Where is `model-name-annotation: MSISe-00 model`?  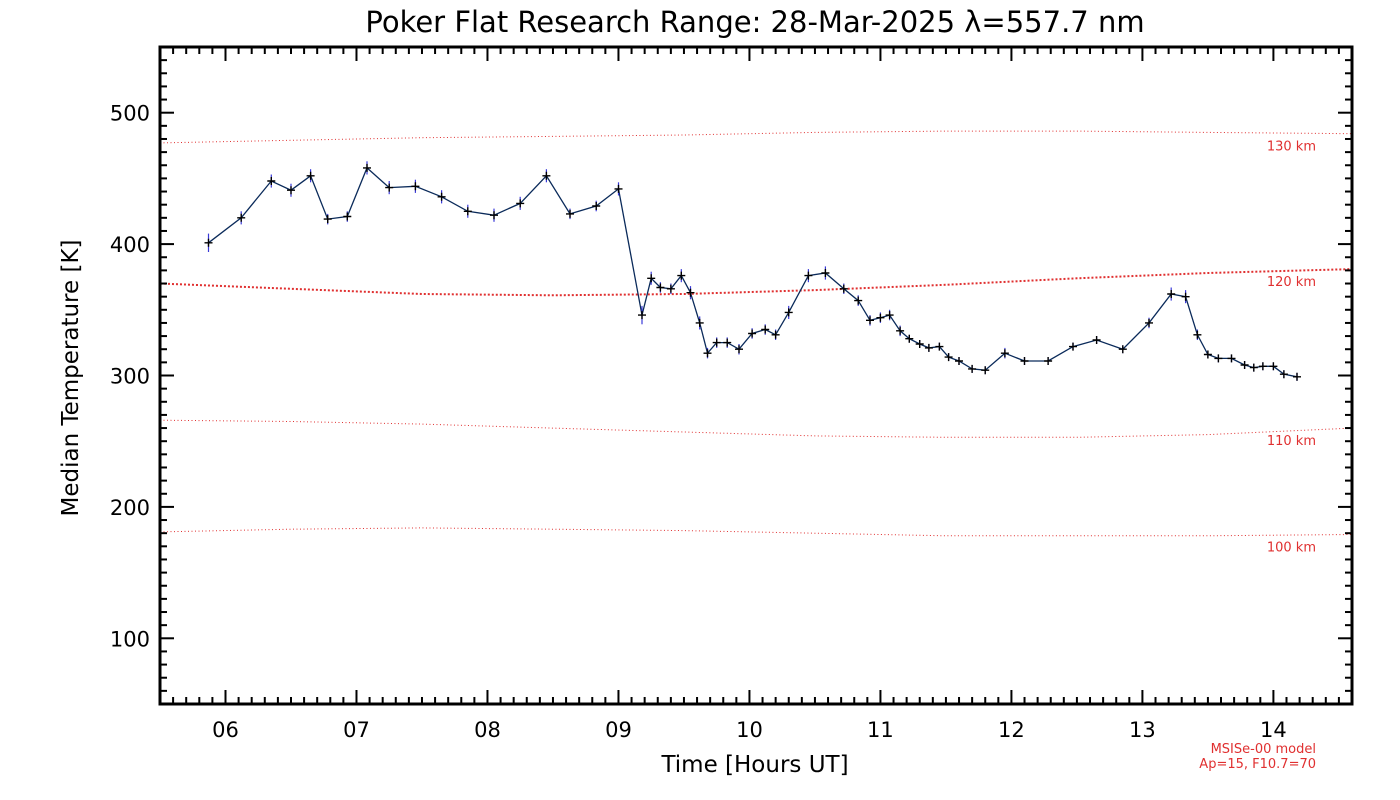 model-name-annotation: MSISe-00 model is located at coordinates (1263, 749).